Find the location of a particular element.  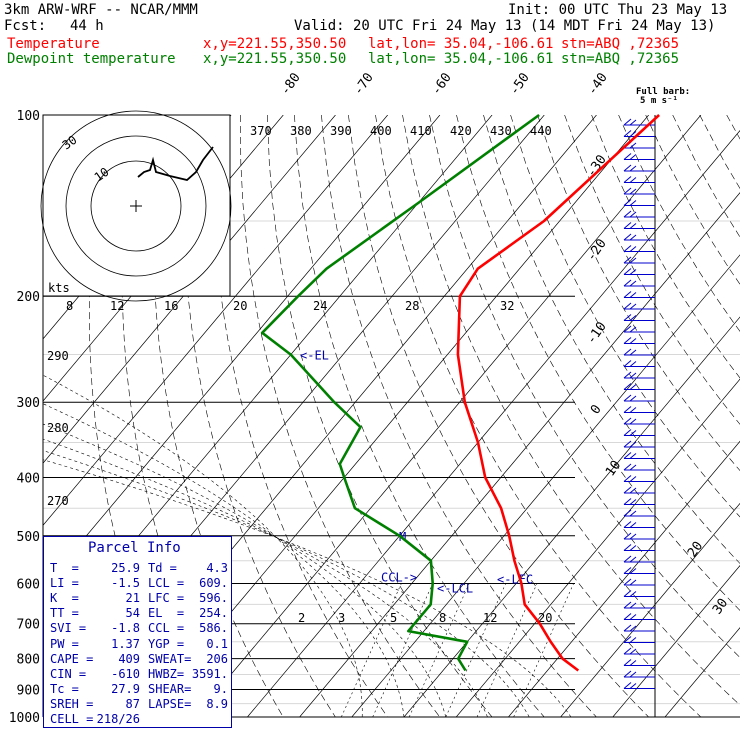

parcel-label: CCL = is located at coordinates (166, 628).